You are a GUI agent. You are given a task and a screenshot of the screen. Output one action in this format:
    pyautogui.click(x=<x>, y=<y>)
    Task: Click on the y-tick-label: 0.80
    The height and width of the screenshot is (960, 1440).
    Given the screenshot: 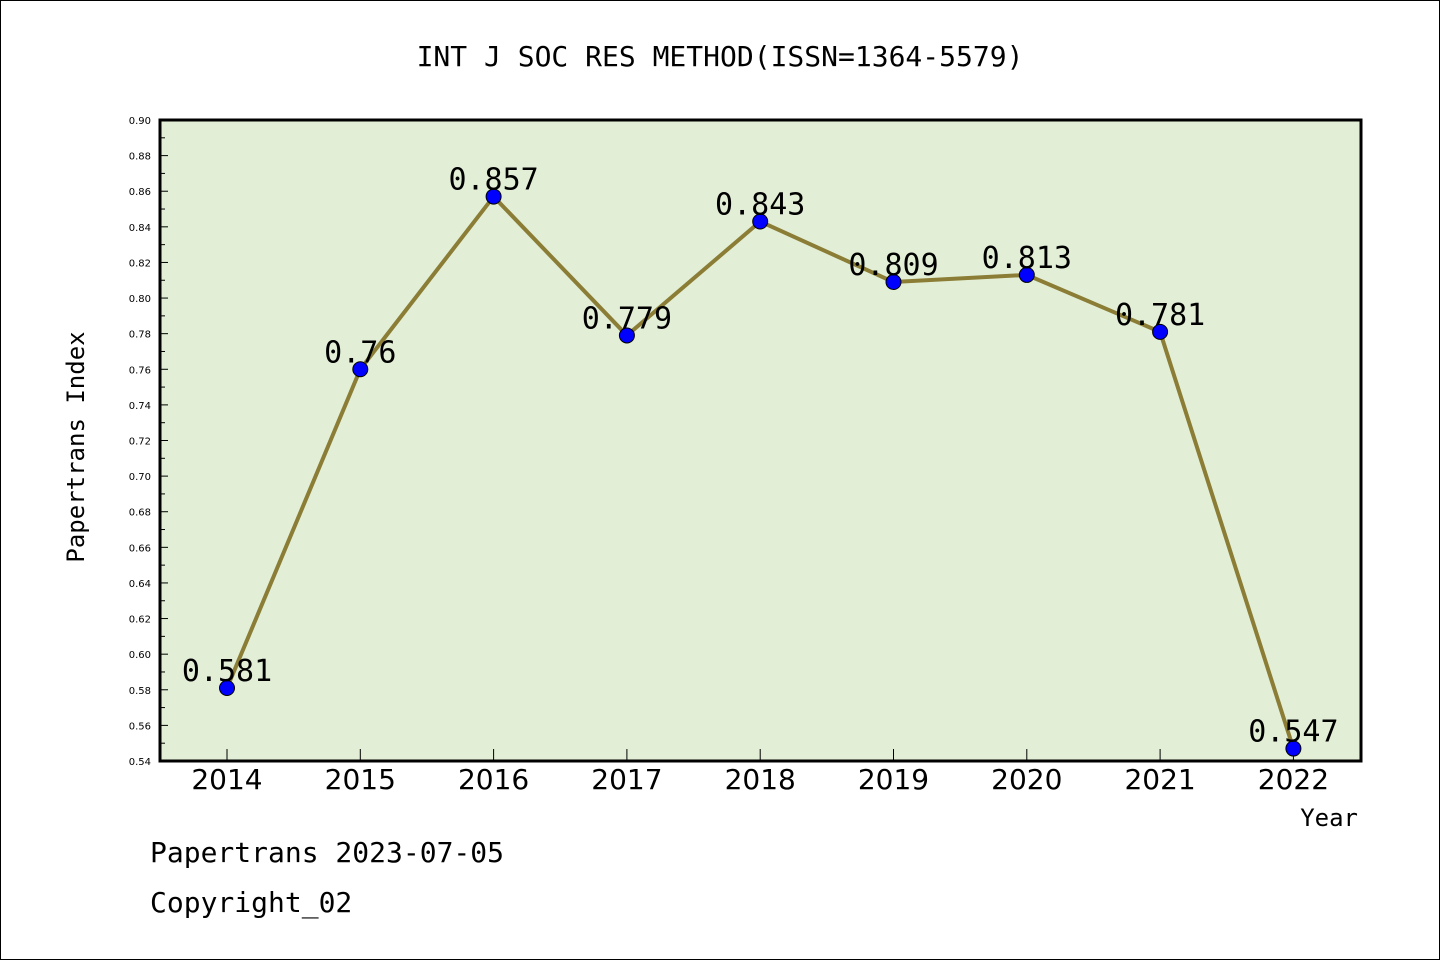 What is the action you would take?
    pyautogui.click(x=140, y=299)
    